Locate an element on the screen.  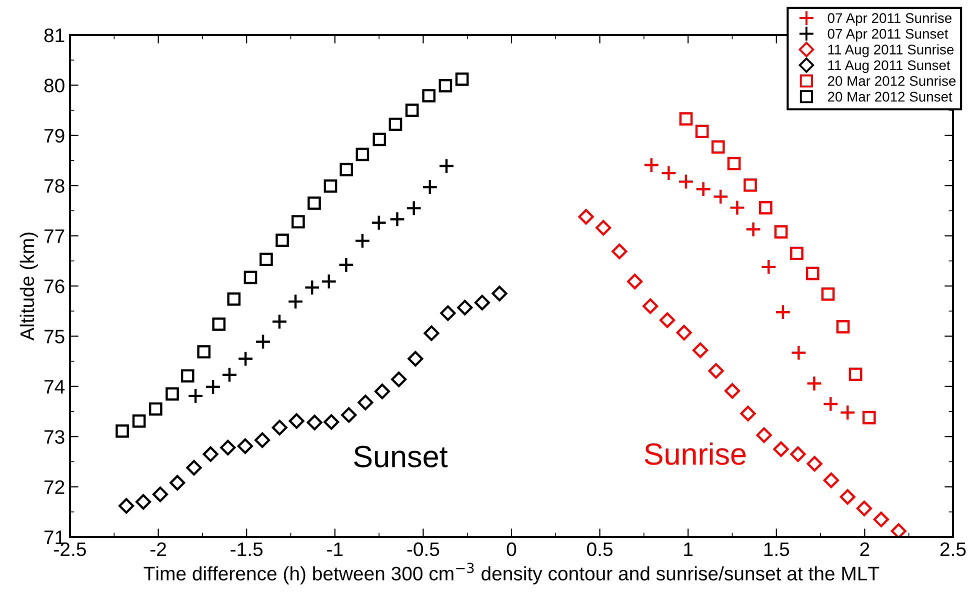
y-tick-label: 81 is located at coordinates (54, 35).